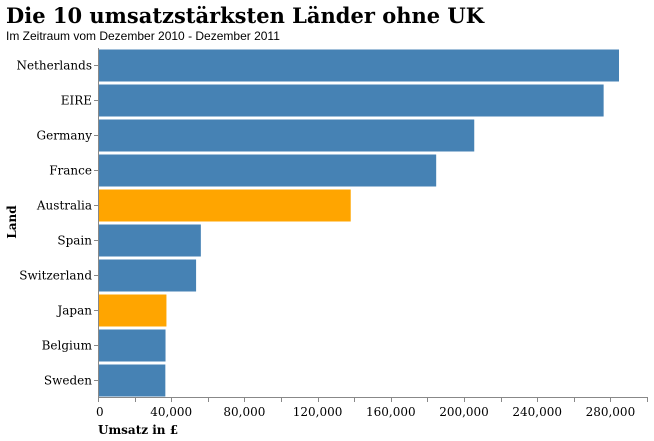  What do you see at coordinates (611, 412) in the screenshot?
I see `x-tick-label-280000: 280,000` at bounding box center [611, 412].